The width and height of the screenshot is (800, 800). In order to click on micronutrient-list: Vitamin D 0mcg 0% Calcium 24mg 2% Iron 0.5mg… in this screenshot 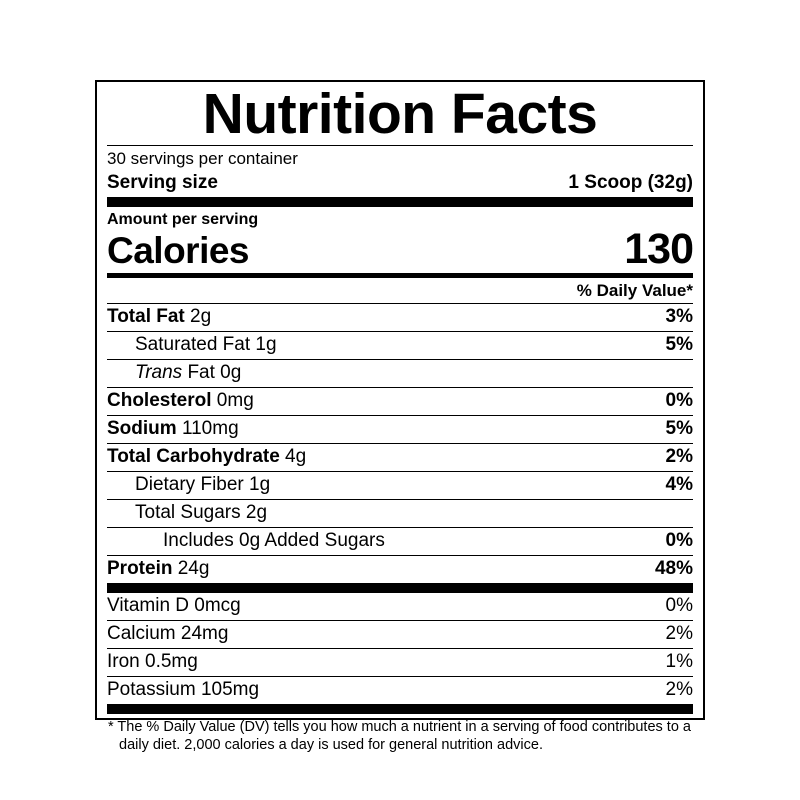, I will do `click(400, 648)`.